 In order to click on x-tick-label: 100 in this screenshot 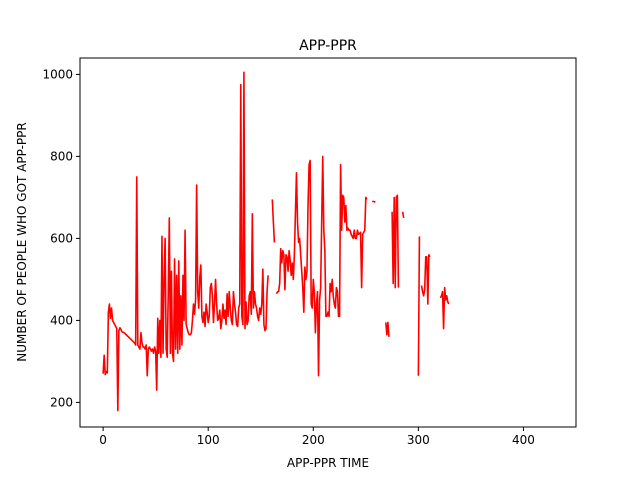, I will do `click(208, 440)`.